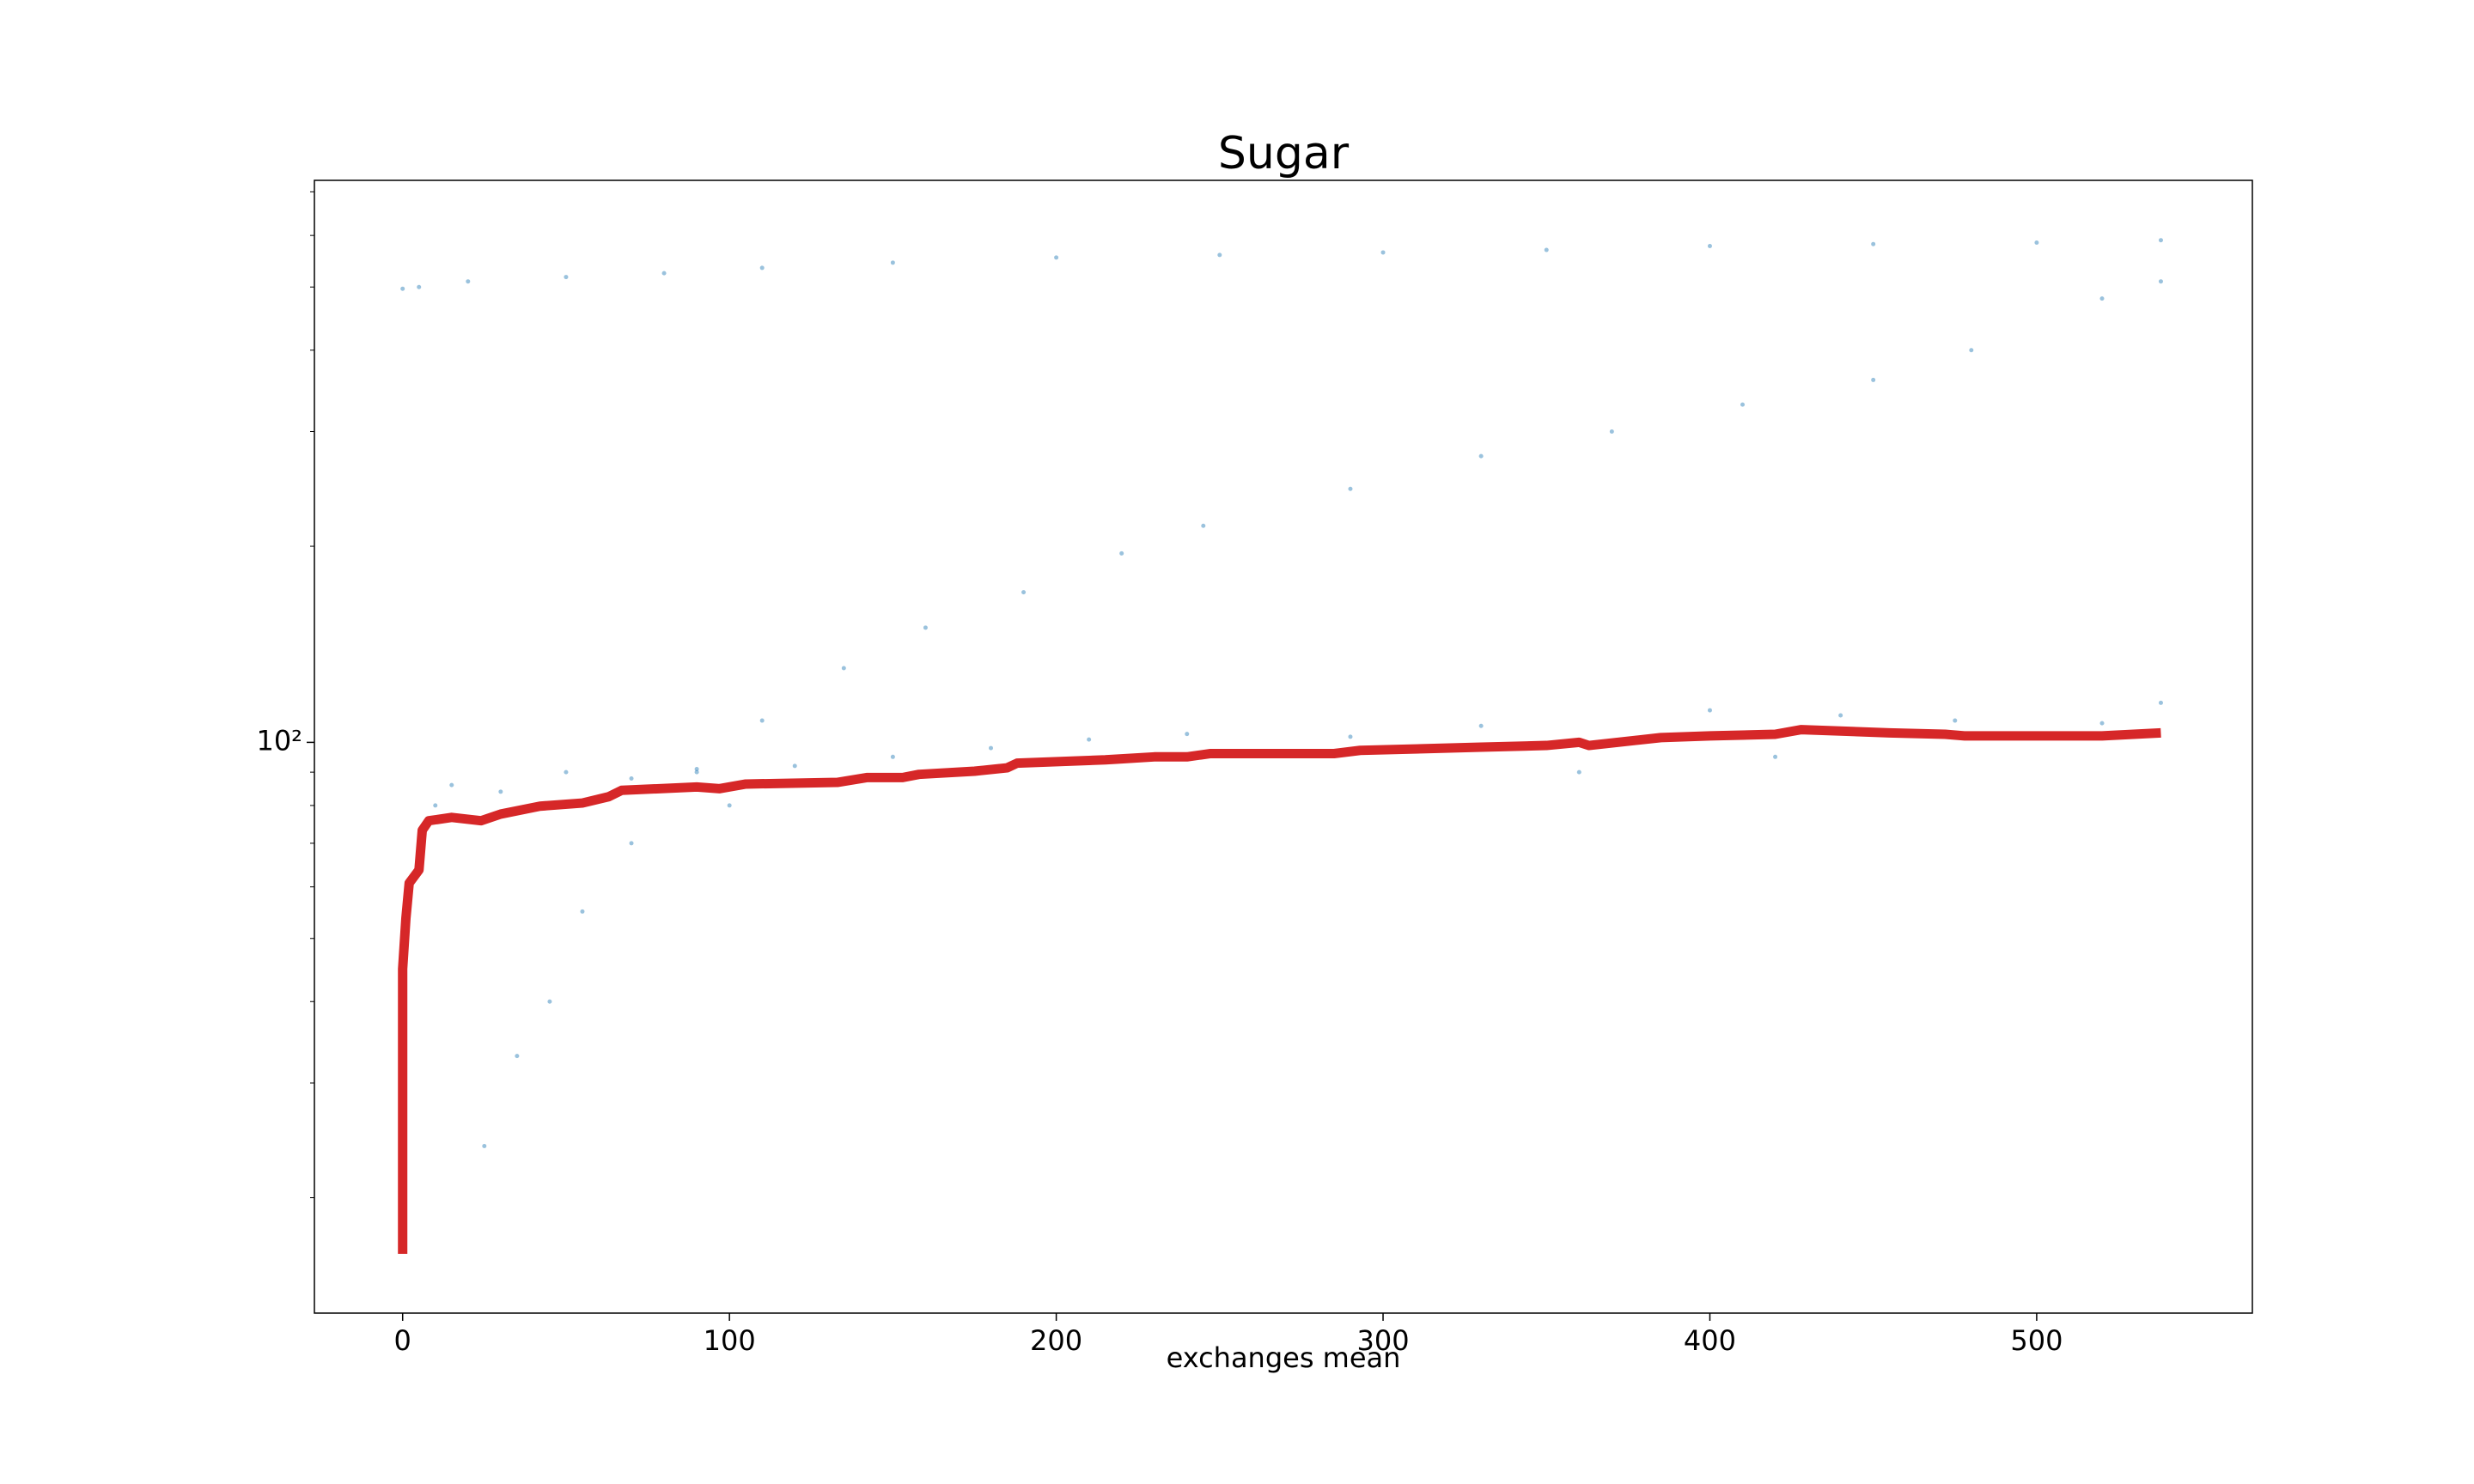 This screenshot has width=2474, height=1484. I want to click on x-tick-label: 200, so click(1056, 1340).